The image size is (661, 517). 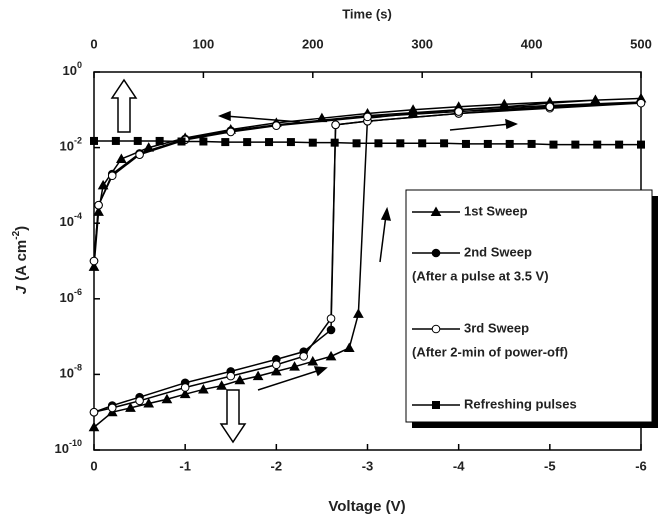 What do you see at coordinates (641, 43) in the screenshot?
I see `x2-tick-label: 500` at bounding box center [641, 43].